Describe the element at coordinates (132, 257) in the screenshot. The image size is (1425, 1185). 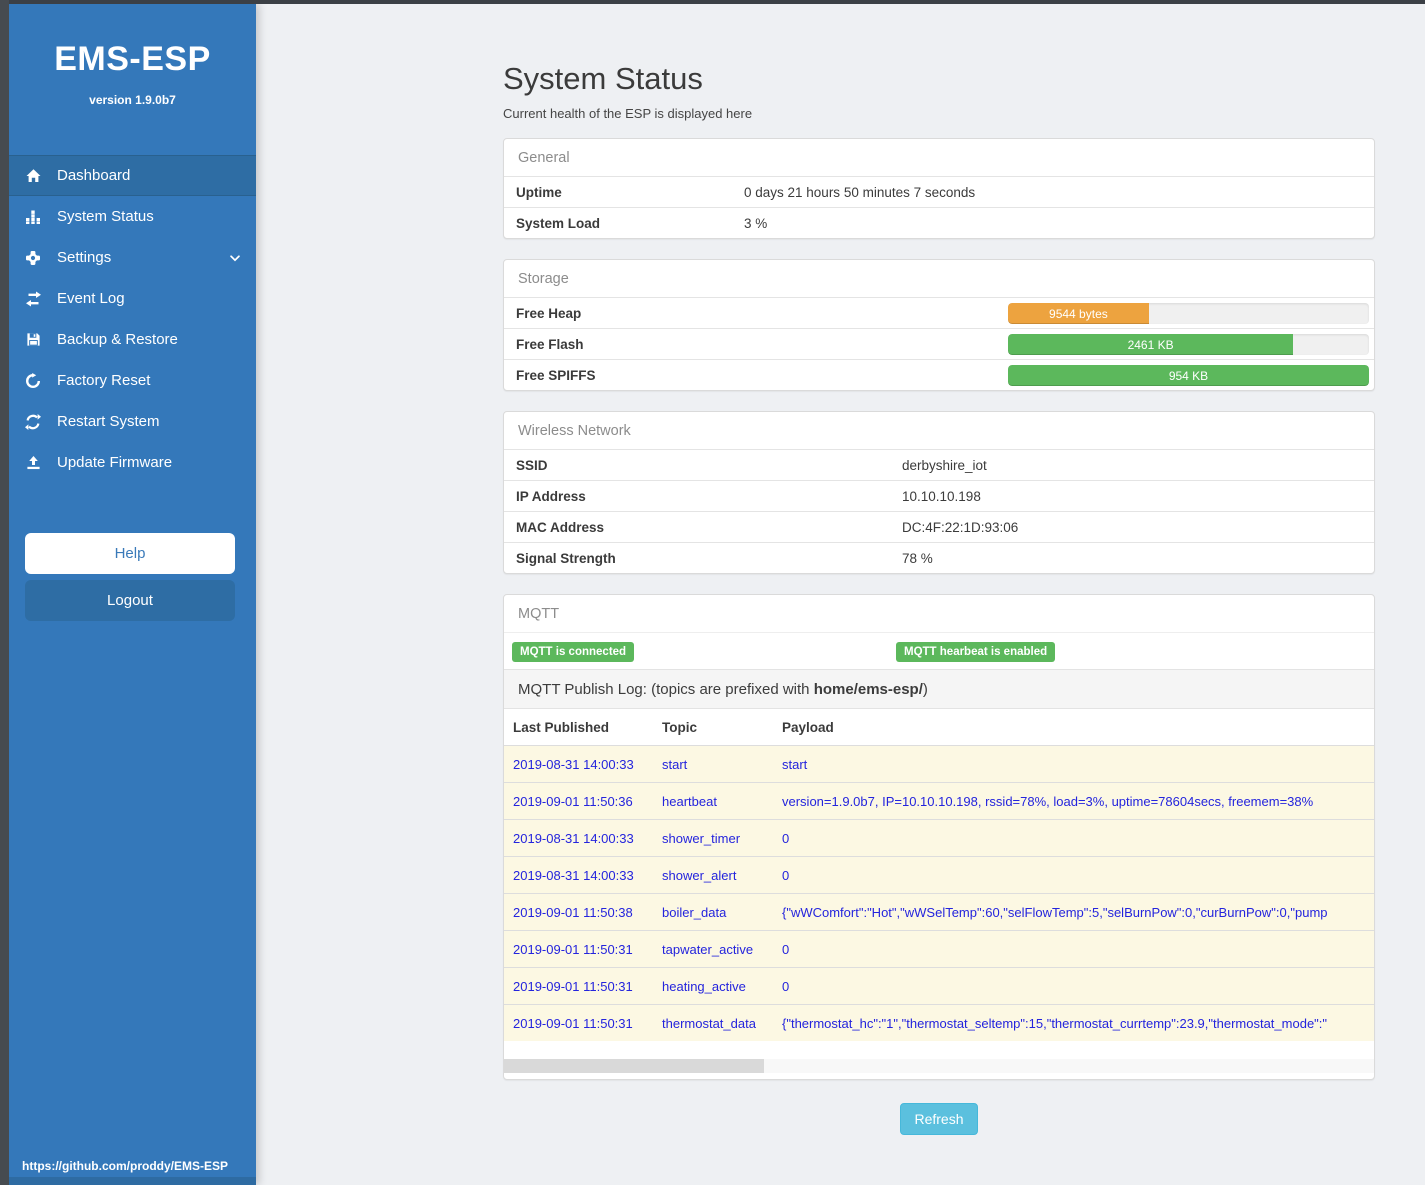
I see `sidebar-item-settings: Settings` at that location.